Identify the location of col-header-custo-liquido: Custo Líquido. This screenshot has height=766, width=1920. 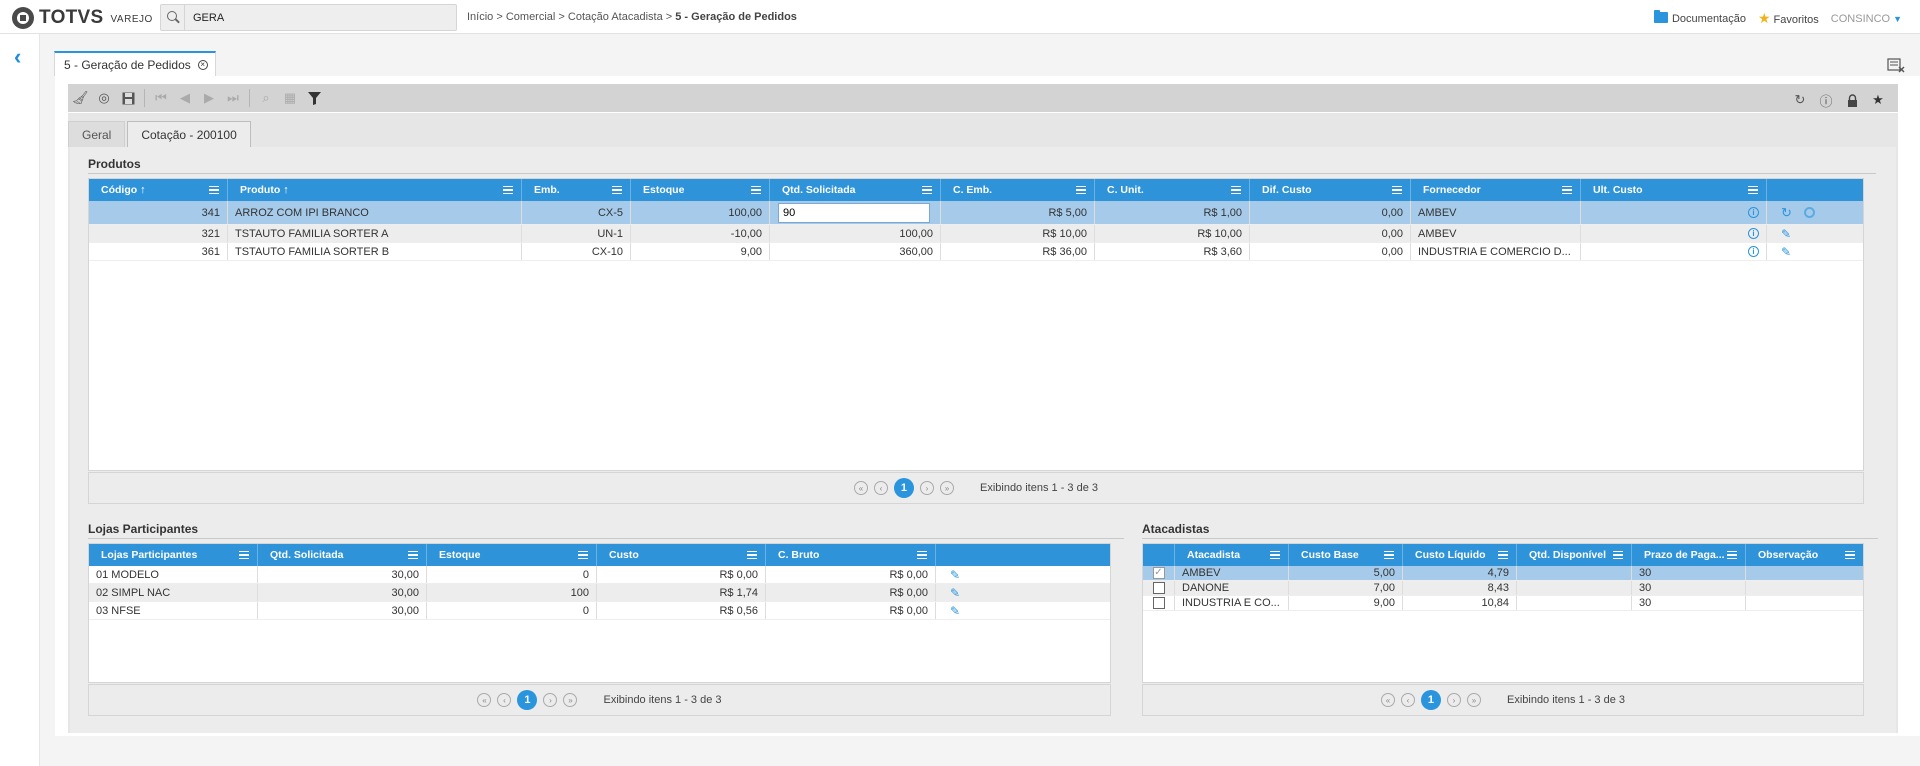
(1460, 555).